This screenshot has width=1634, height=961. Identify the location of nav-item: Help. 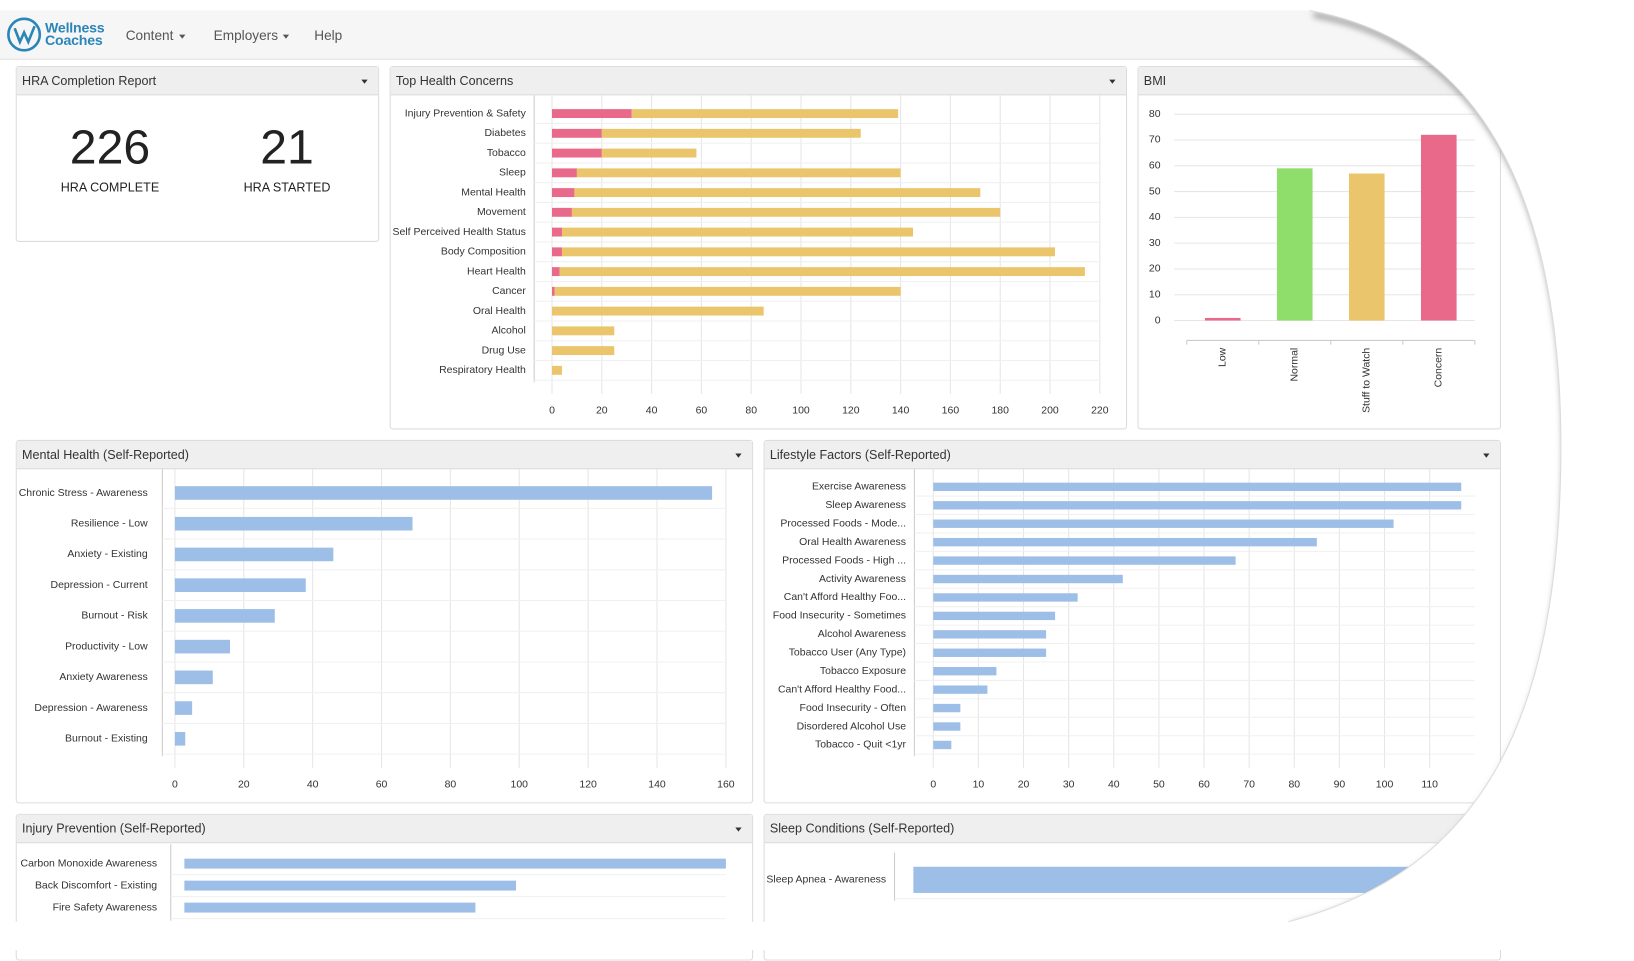
(328, 35).